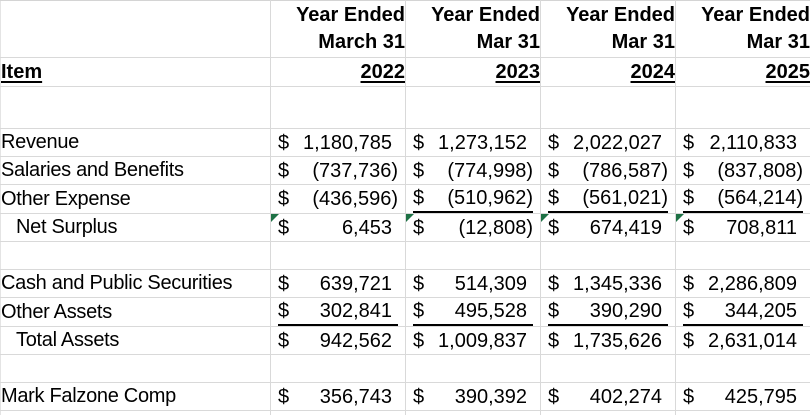 The height and width of the screenshot is (415, 810). What do you see at coordinates (753, 142) in the screenshot?
I see `cell-value: 2,110,833` at bounding box center [753, 142].